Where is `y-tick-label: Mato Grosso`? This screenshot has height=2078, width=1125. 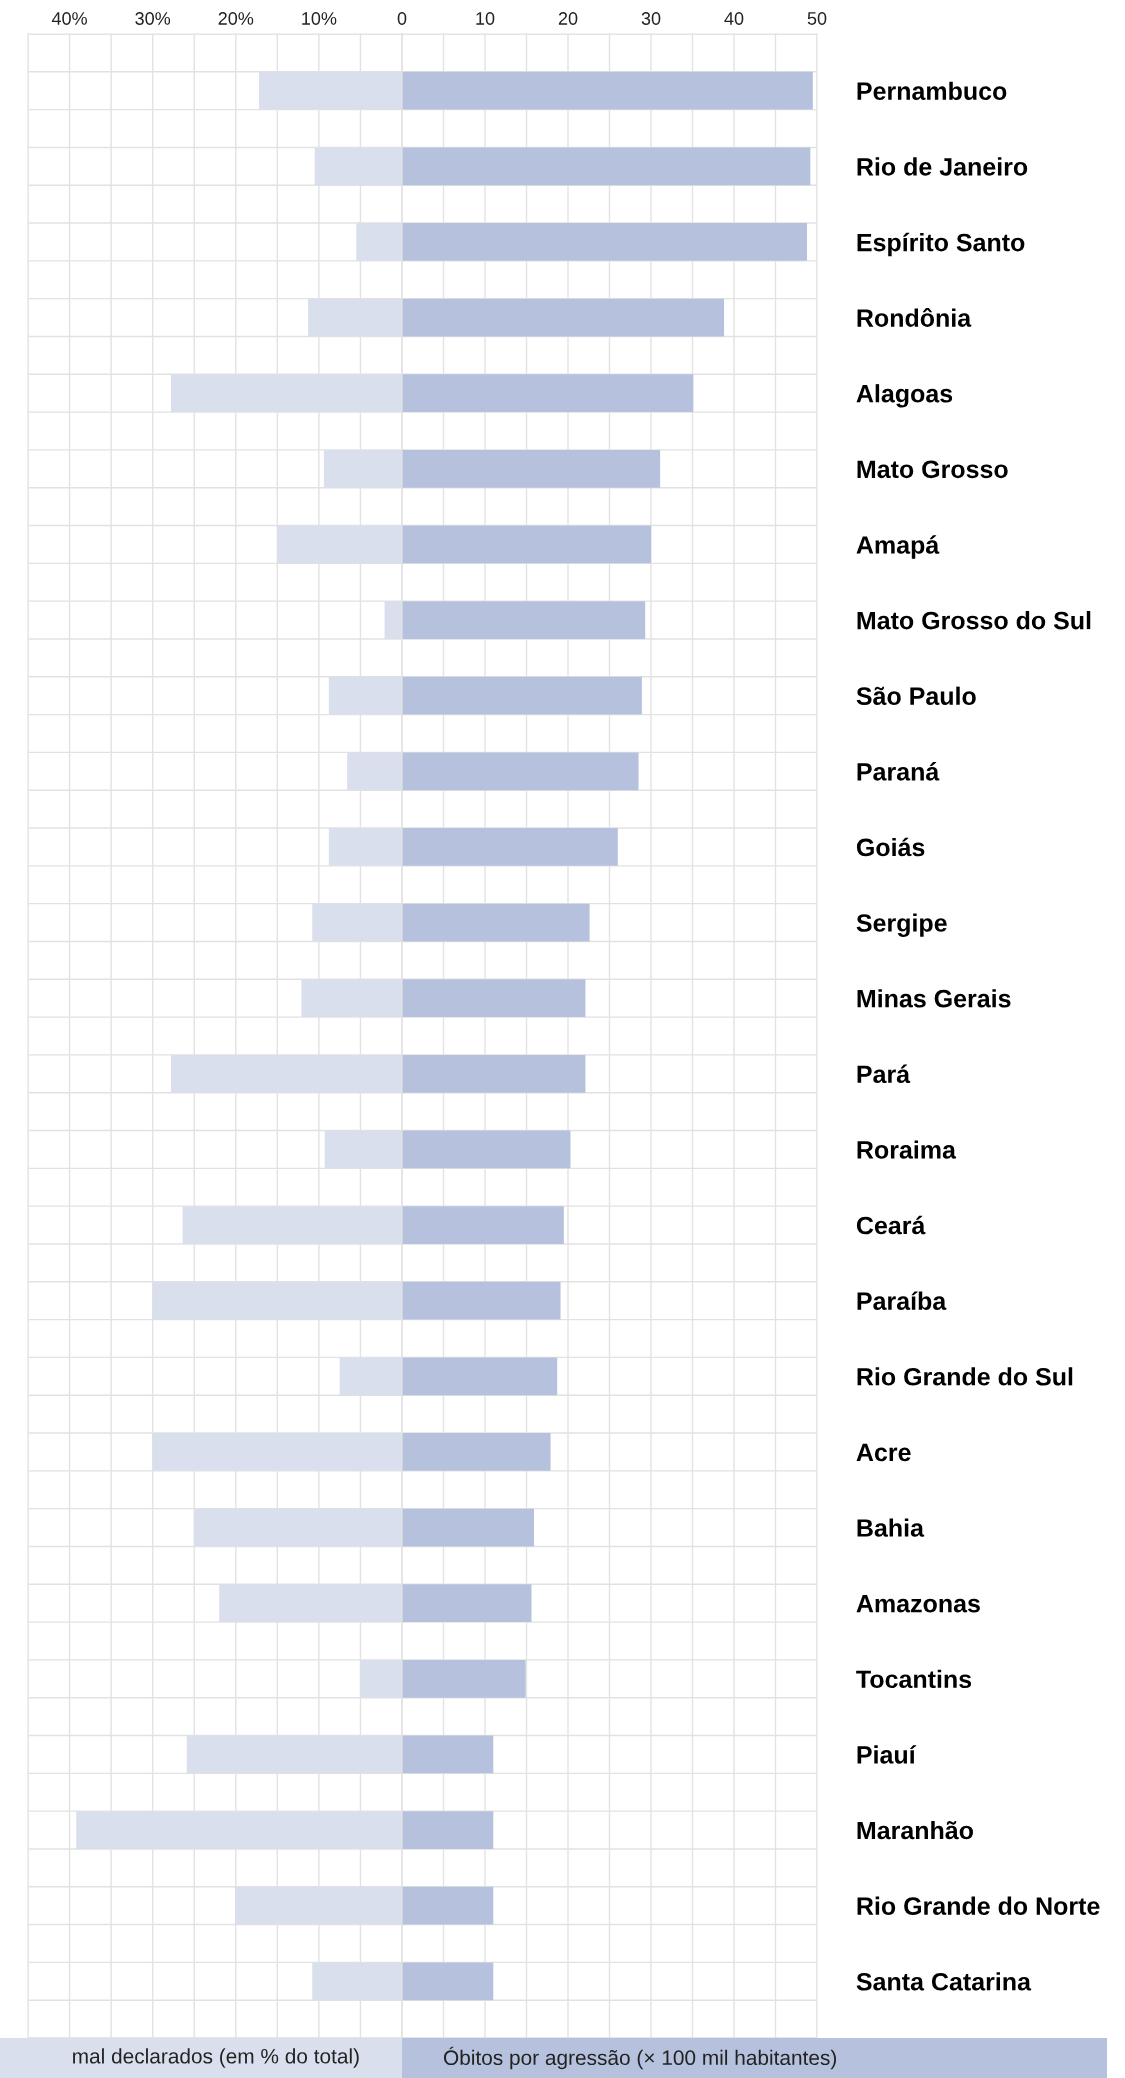 y-tick-label: Mato Grosso is located at coordinates (932, 469).